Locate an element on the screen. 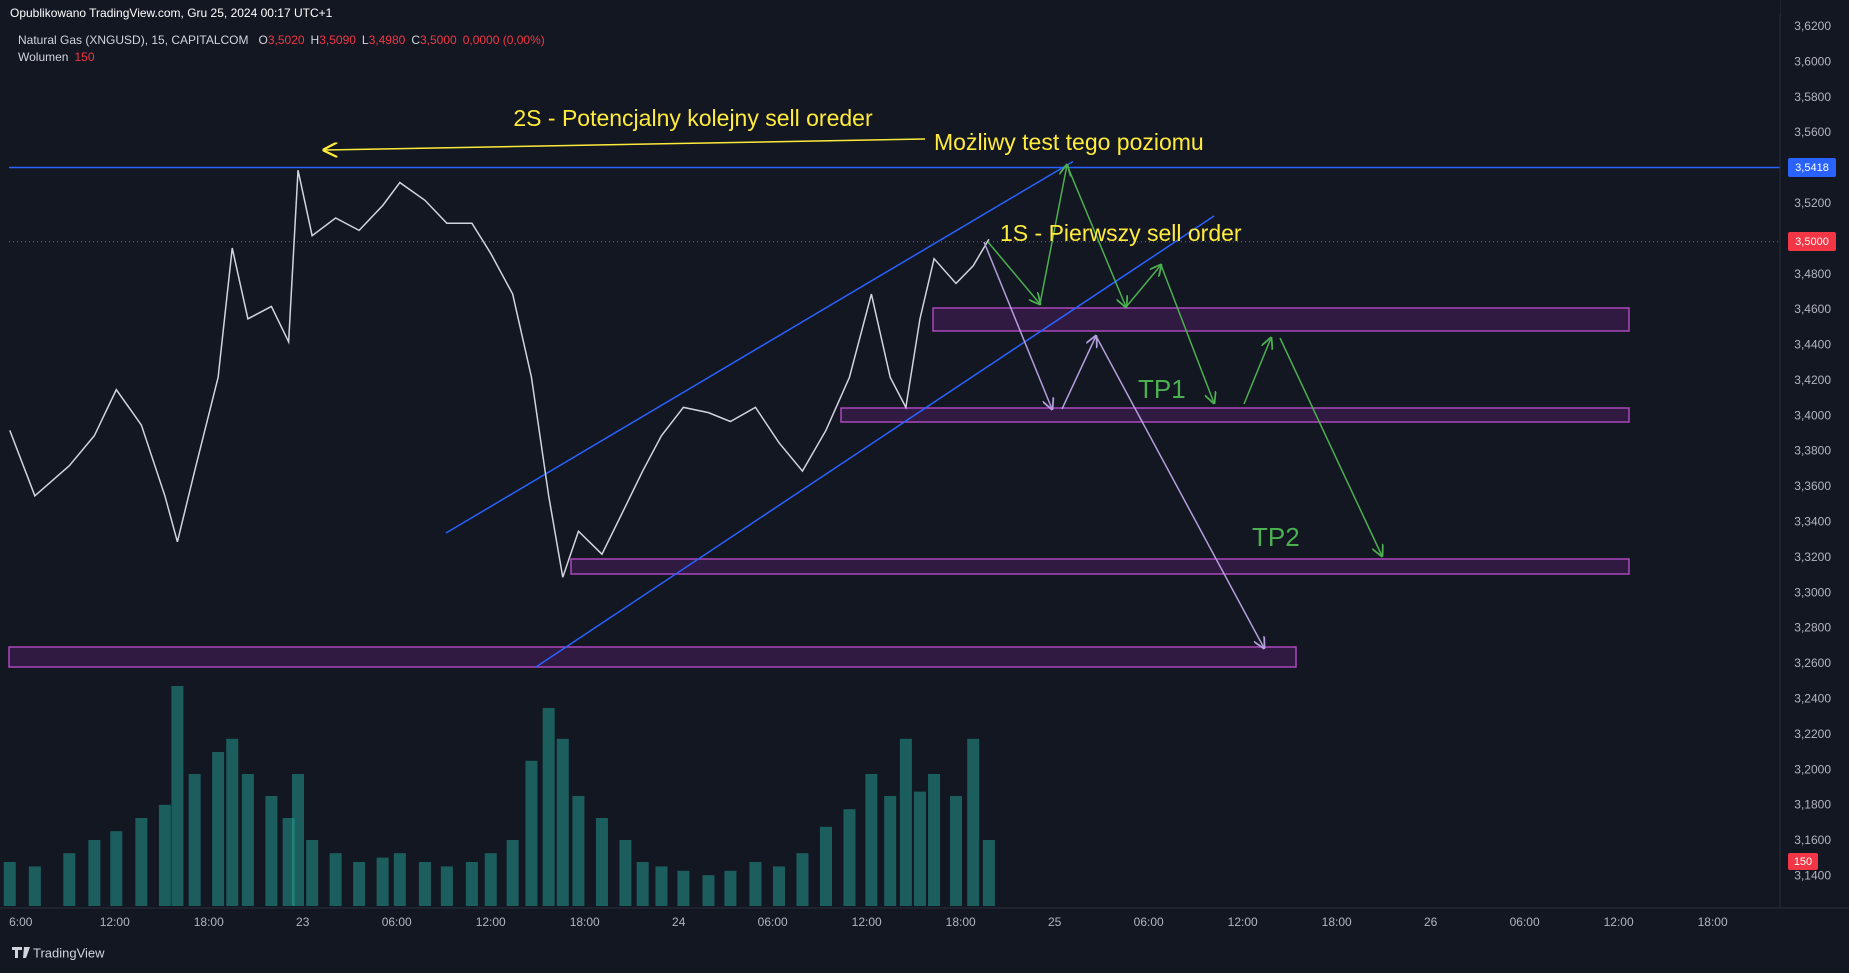 The image size is (1849, 973). logo is located at coordinates (21, 952).